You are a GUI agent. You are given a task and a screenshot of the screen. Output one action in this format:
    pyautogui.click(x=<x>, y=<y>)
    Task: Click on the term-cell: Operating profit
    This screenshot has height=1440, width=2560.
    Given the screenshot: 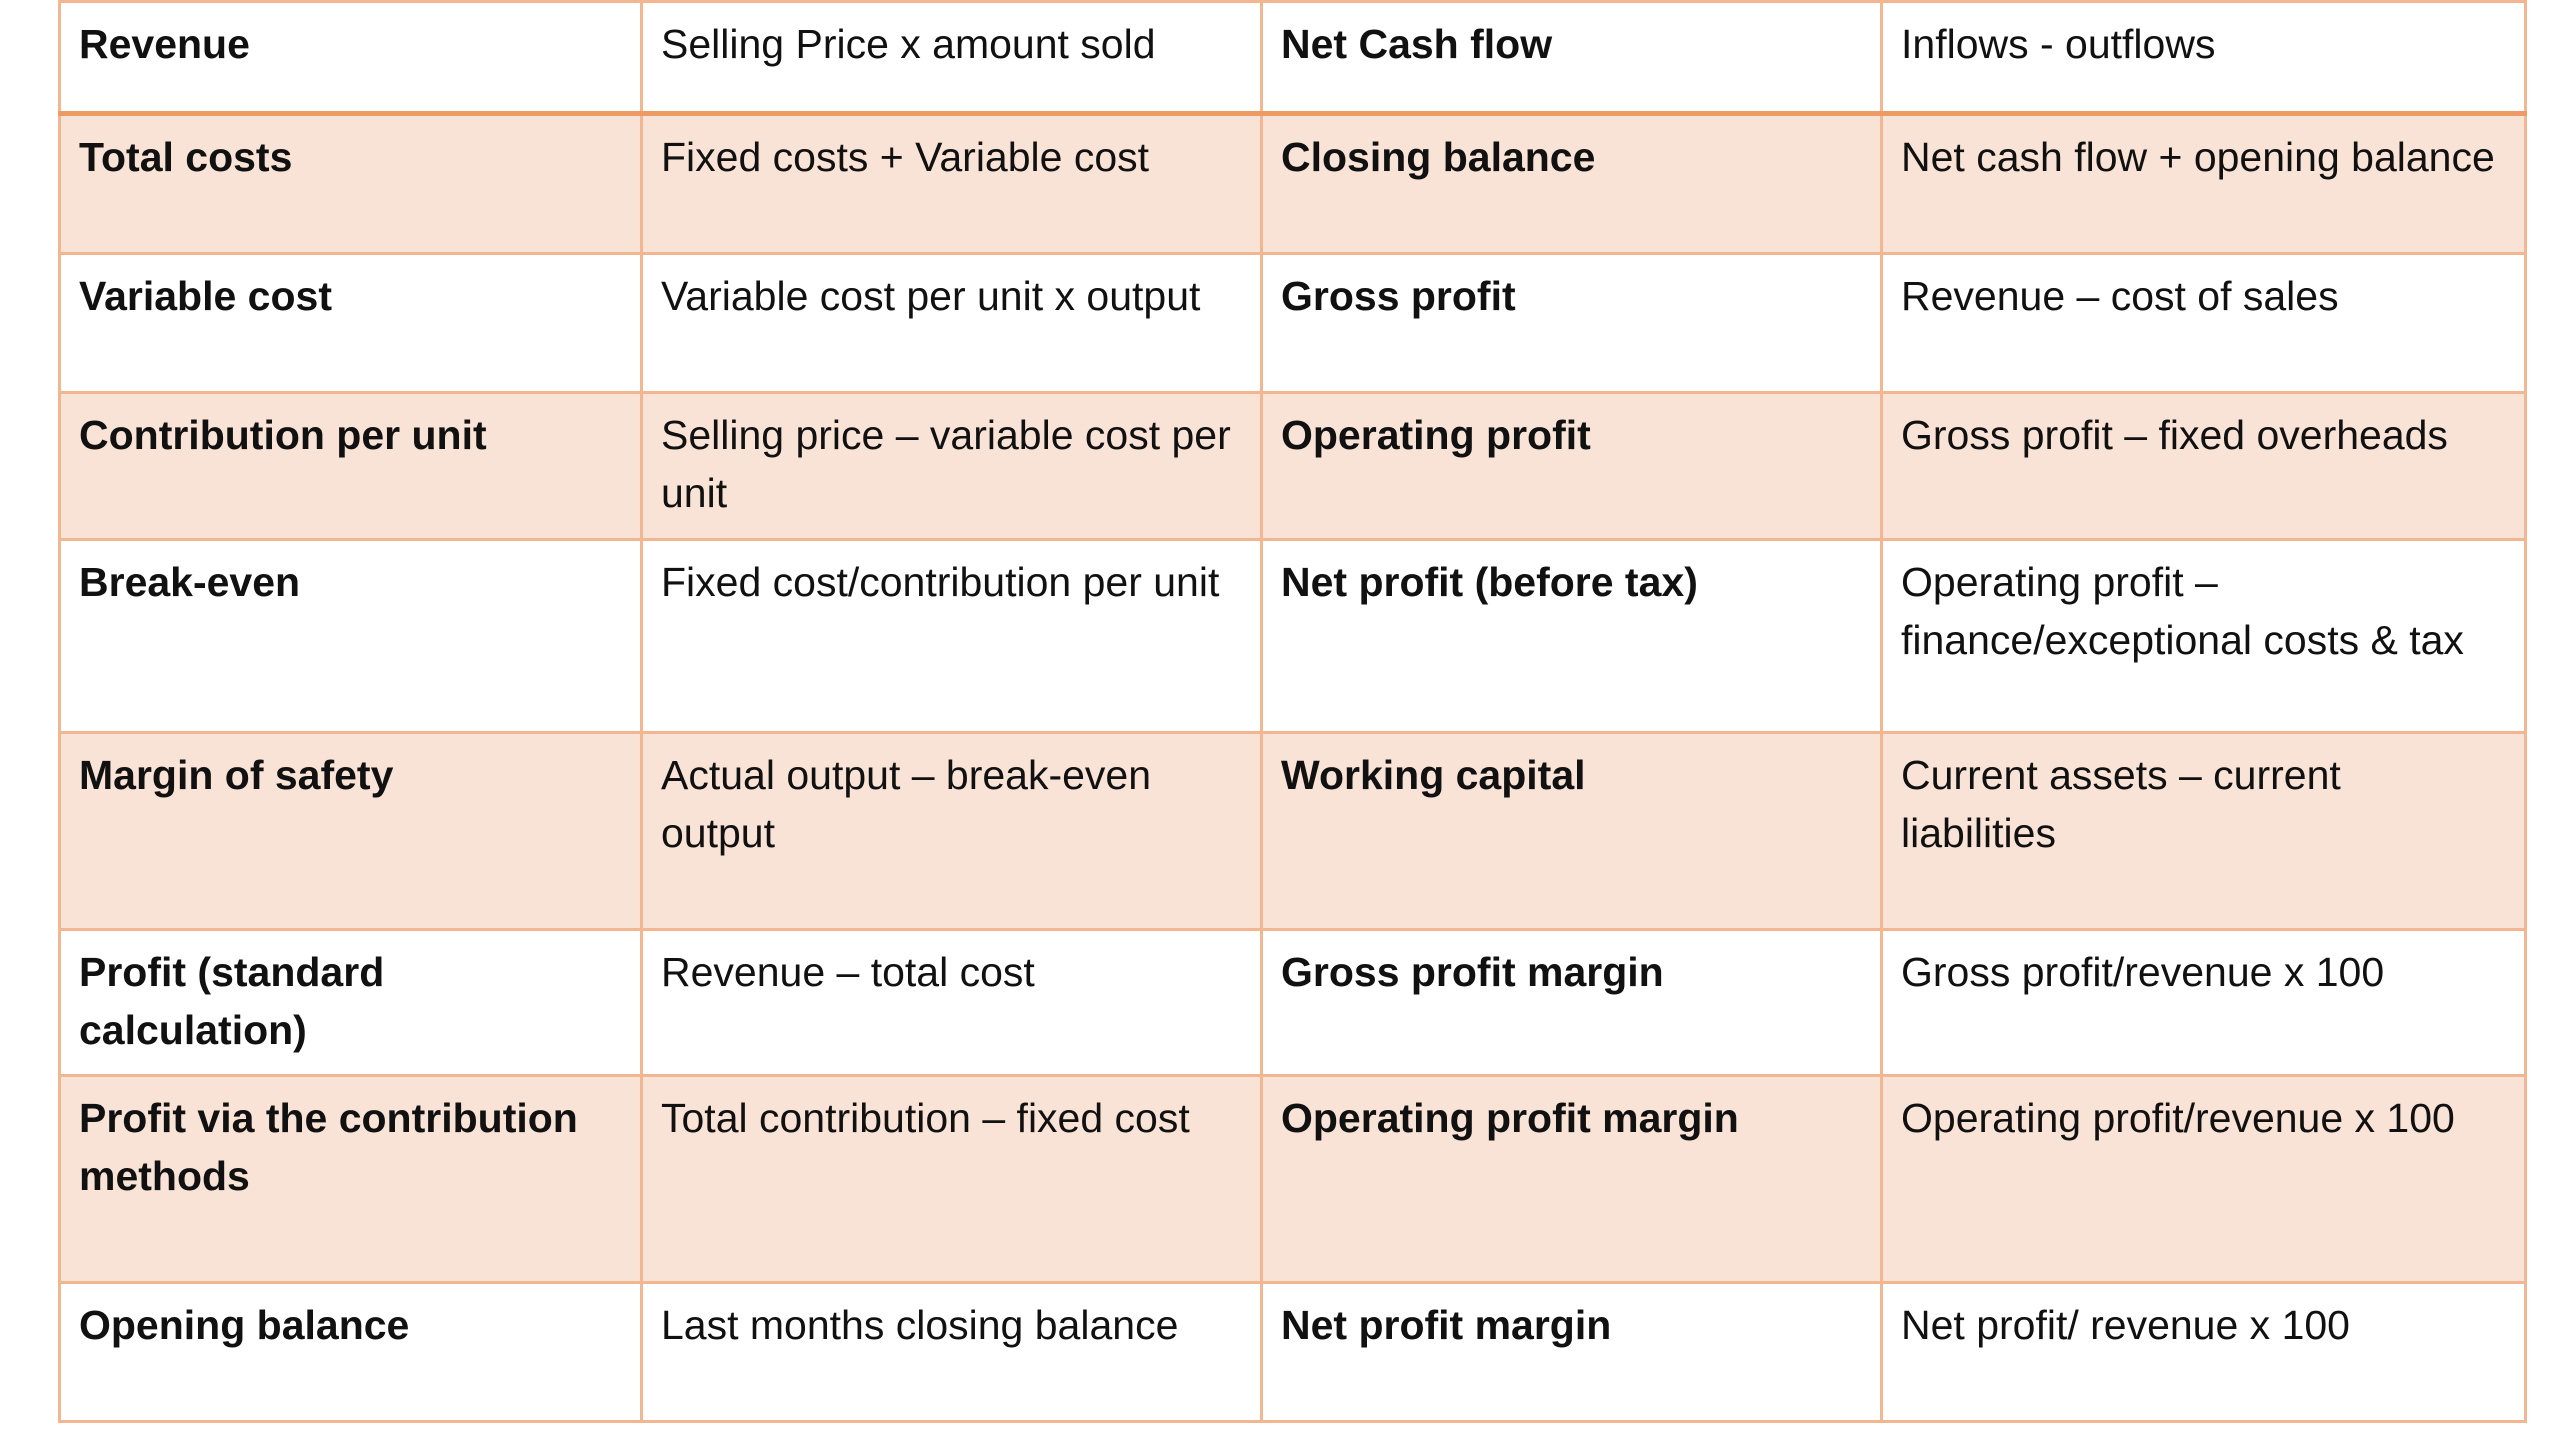 What is the action you would take?
    pyautogui.click(x=1571, y=466)
    